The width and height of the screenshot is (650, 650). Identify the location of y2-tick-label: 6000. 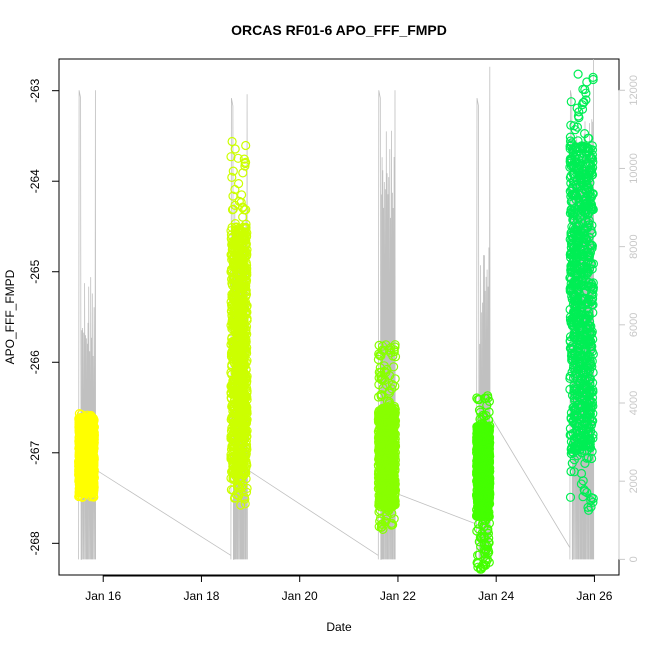
(634, 325).